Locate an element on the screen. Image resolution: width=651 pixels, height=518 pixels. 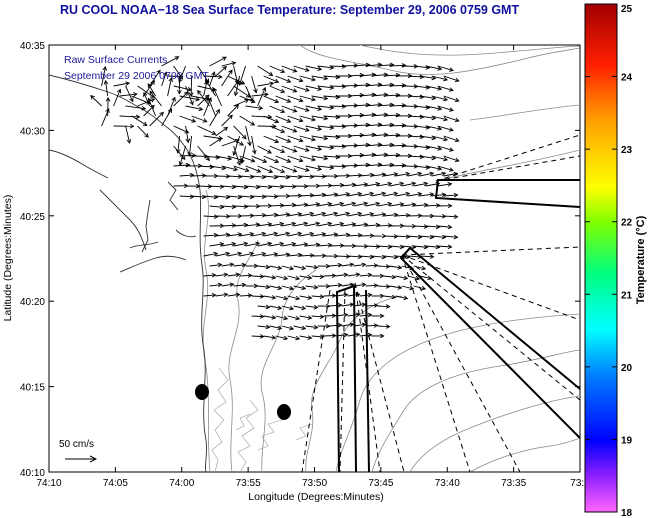
x-tick-label: 73:45 is located at coordinates (380, 483).